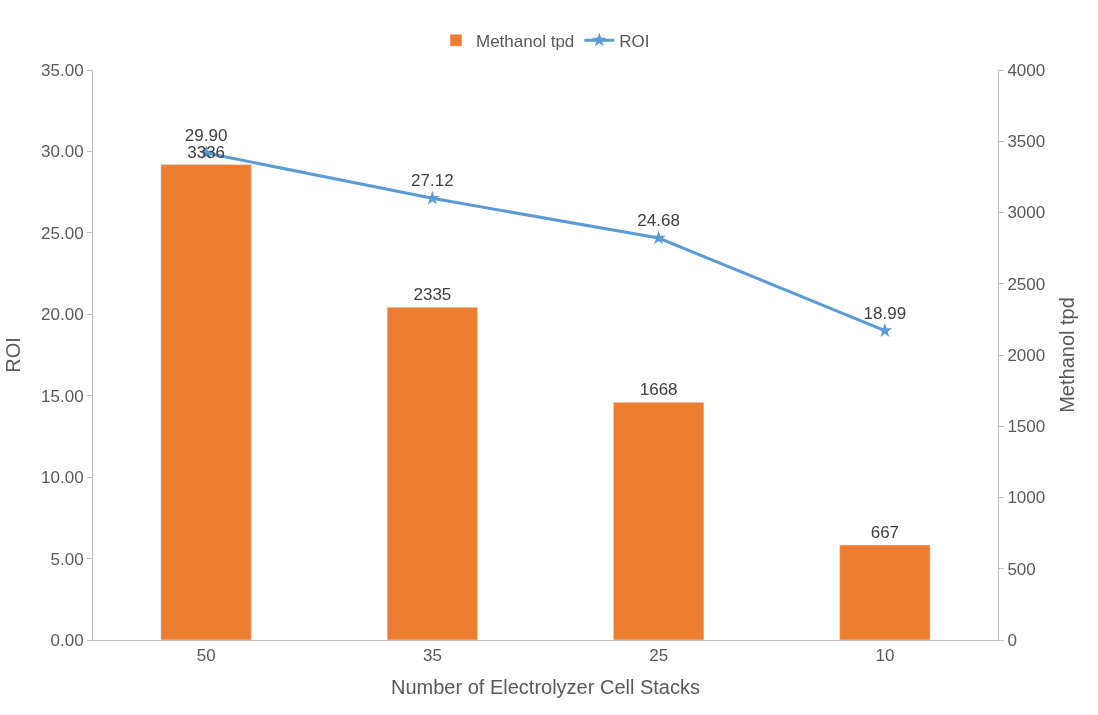 This screenshot has height=715, width=1098. What do you see at coordinates (67, 640) in the screenshot?
I see `y-tick-label: 0.00` at bounding box center [67, 640].